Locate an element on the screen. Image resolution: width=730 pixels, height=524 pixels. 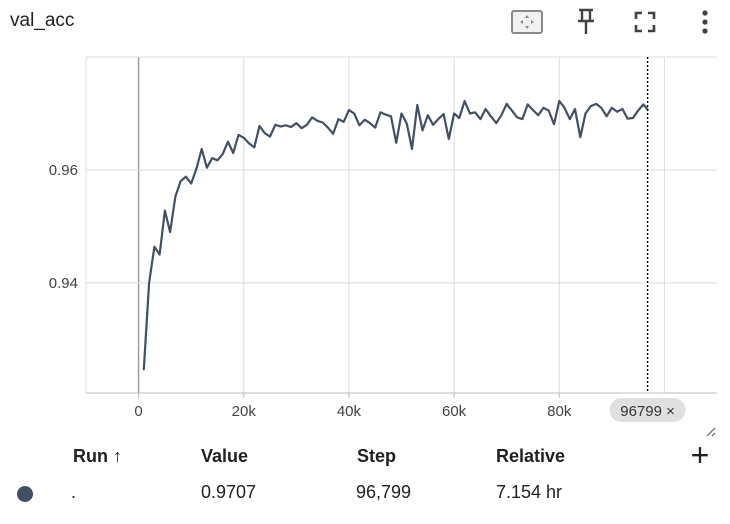
fit-domain-icon is located at coordinates (527, 22).